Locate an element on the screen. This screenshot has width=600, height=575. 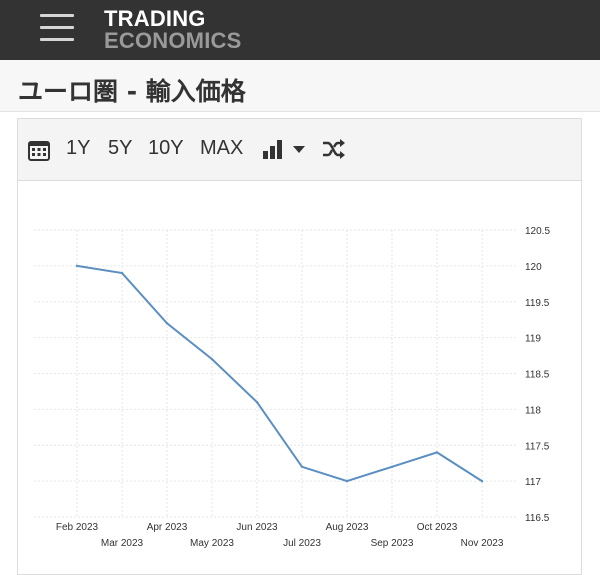
title-bar: ユーロ圏 - 輸入価格 is located at coordinates (300, 86).